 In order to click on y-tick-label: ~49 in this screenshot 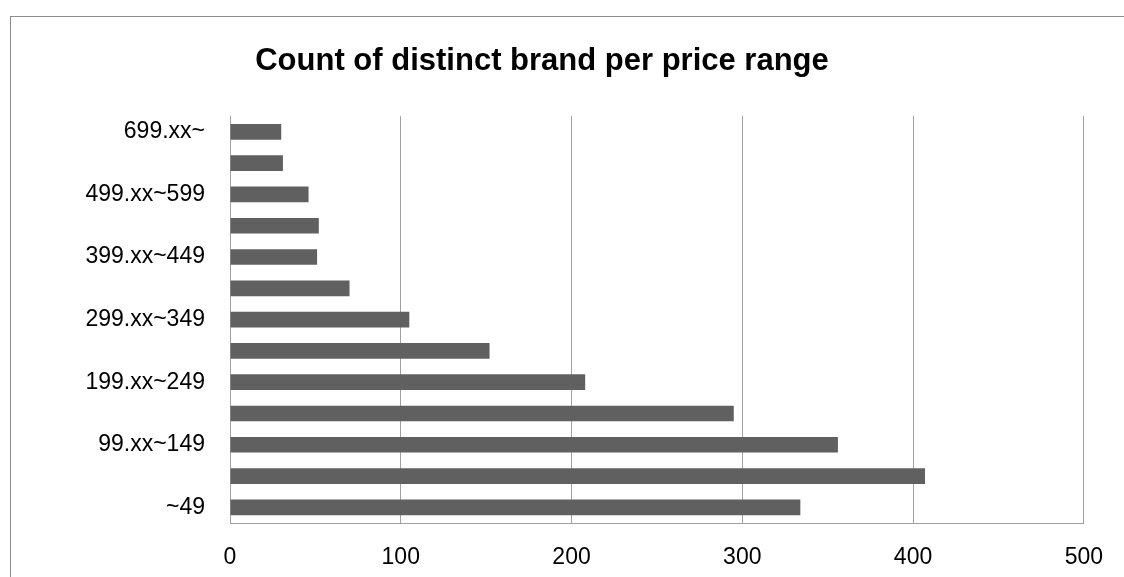, I will do `click(185, 505)`.